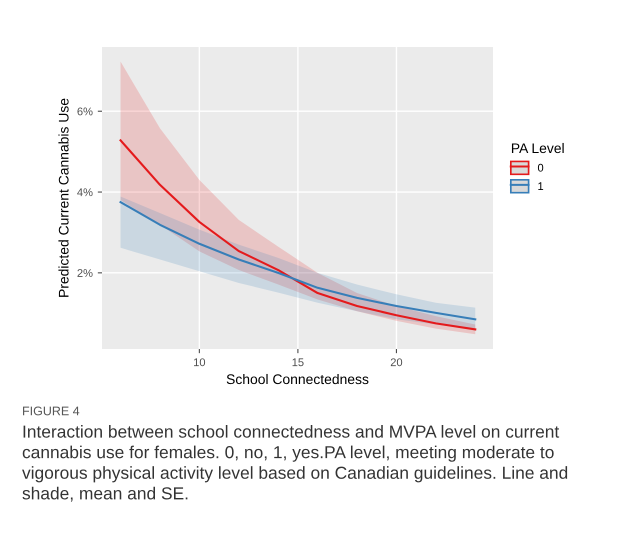 This screenshot has height=539, width=622. What do you see at coordinates (538, 148) in the screenshot?
I see `legend-title: PA Level` at bounding box center [538, 148].